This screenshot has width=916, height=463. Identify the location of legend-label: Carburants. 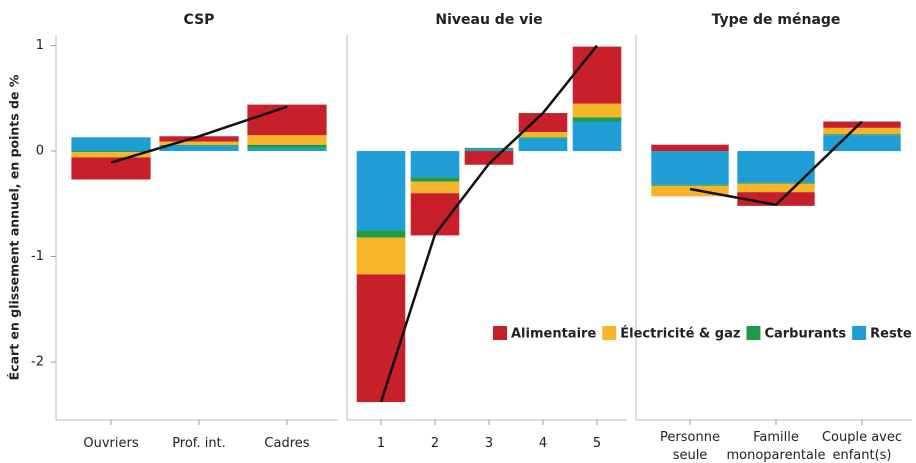
(805, 334).